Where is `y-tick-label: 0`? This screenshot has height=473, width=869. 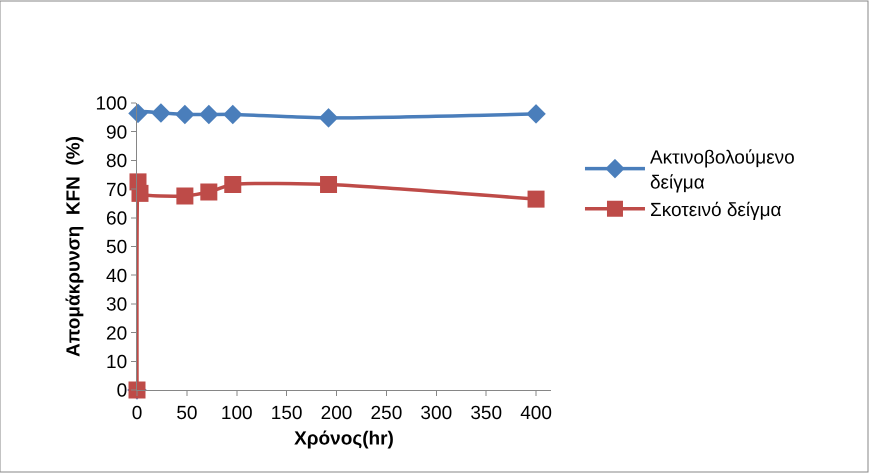
y-tick-label: 0 is located at coordinates (122, 391).